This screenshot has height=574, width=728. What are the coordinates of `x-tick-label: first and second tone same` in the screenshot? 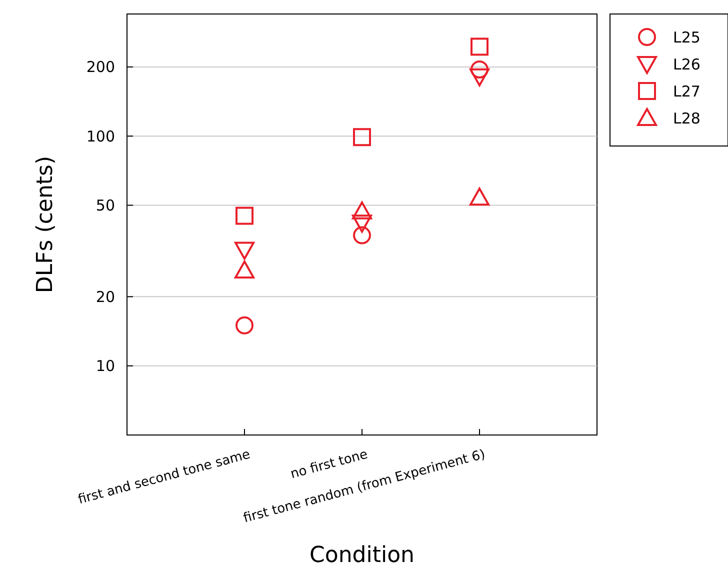 It's located at (164, 477).